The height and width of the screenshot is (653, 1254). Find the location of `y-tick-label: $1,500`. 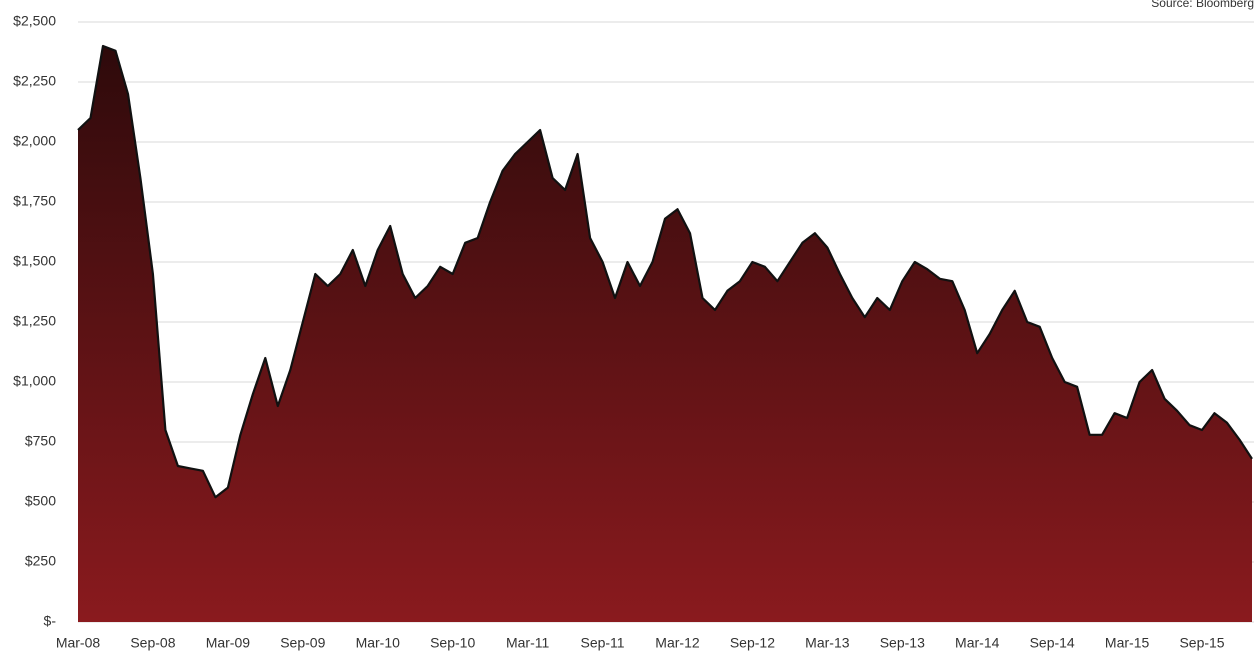

y-tick-label: $1,500 is located at coordinates (34, 261).